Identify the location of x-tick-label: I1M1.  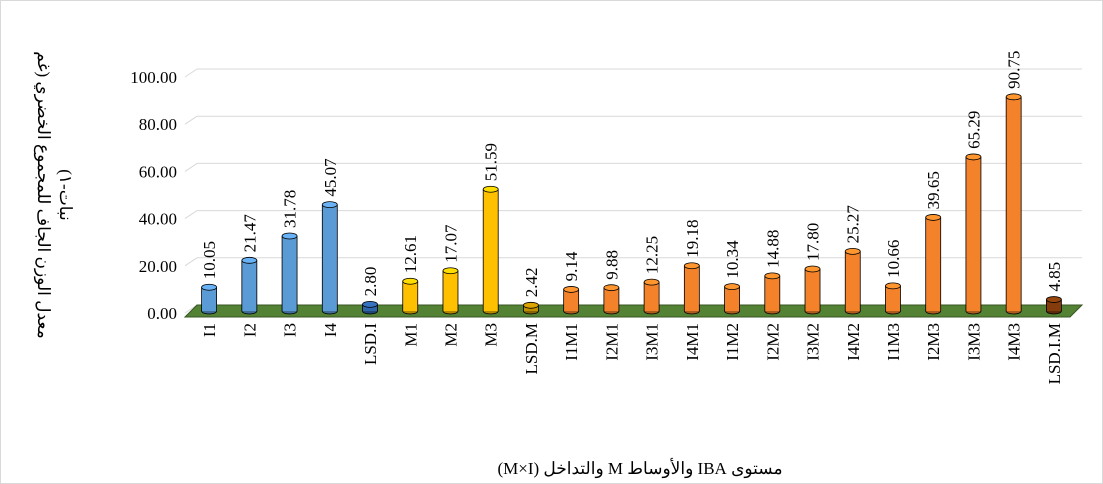
(571, 342).